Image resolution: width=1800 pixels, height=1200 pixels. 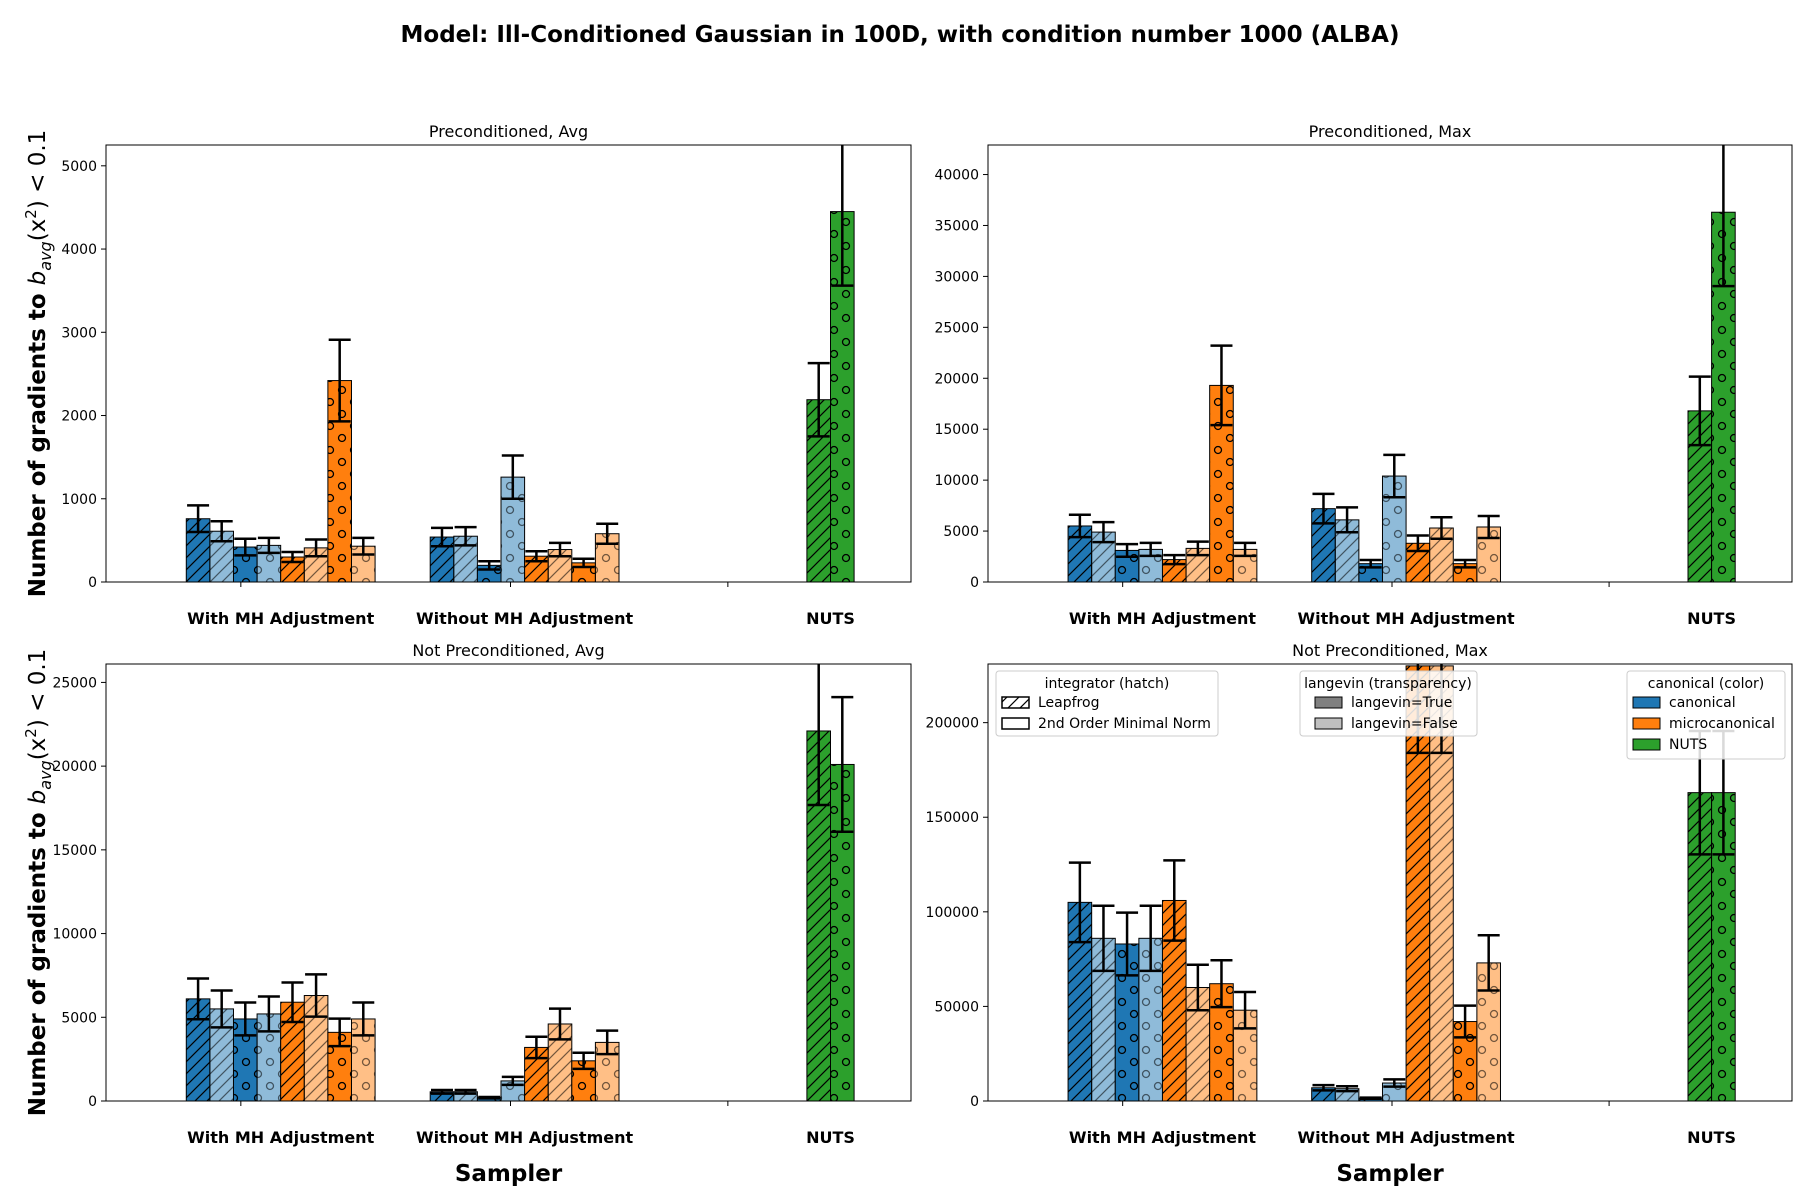 I want to click on y-tick-label: 40000, so click(x=956, y=176).